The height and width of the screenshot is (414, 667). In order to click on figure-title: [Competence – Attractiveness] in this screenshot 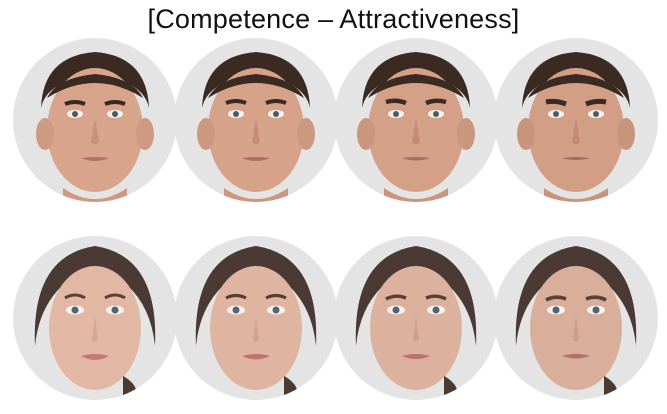, I will do `click(333, 19)`.